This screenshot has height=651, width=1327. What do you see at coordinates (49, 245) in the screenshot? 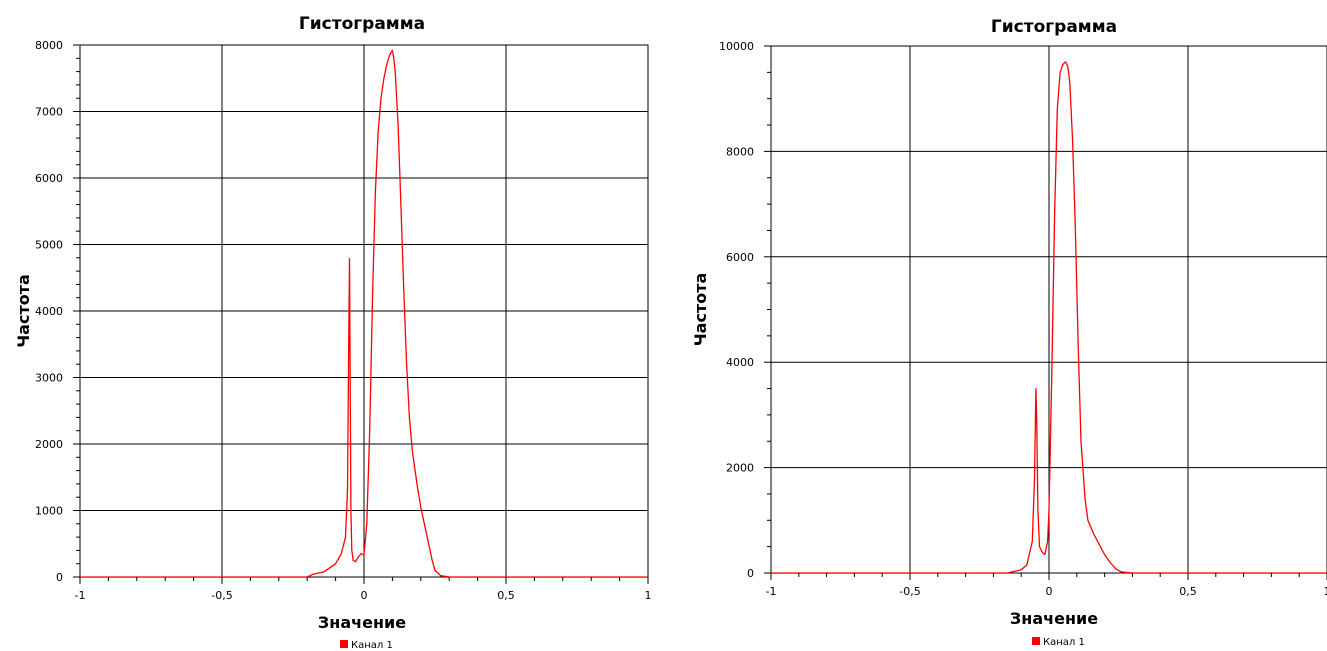
I see `y-tick-label: 5000` at bounding box center [49, 245].